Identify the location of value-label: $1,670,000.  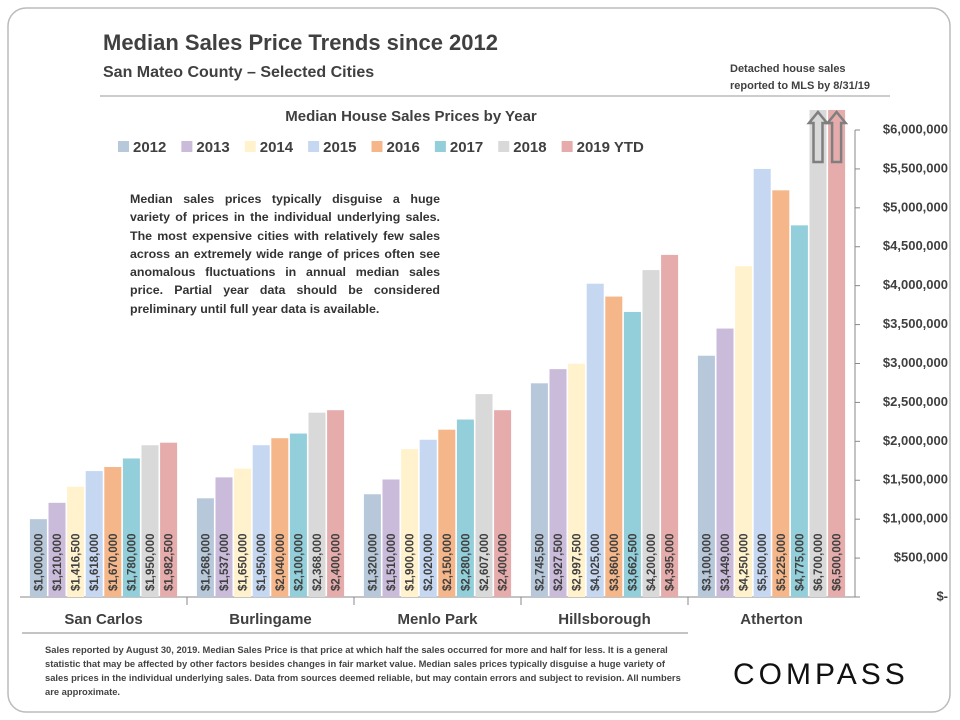
(114, 562).